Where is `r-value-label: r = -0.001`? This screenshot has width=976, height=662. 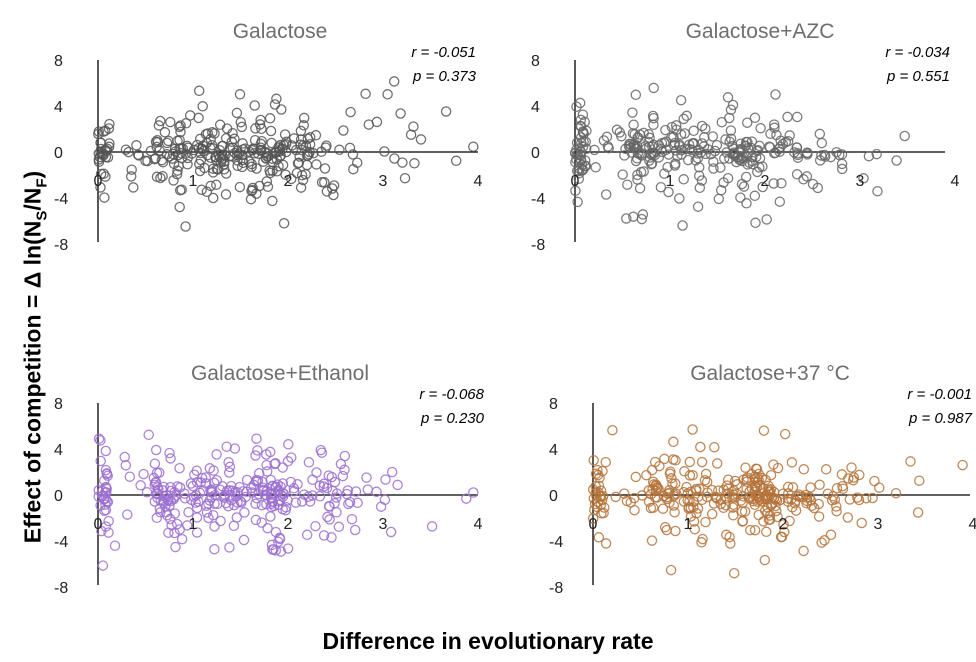
r-value-label: r = -0.001 is located at coordinates (939, 394).